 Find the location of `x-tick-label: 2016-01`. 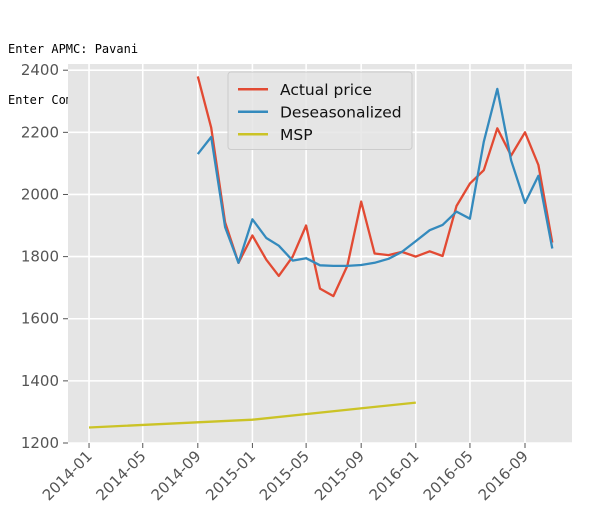

x-tick-label: 2016-01 is located at coordinates (394, 475).